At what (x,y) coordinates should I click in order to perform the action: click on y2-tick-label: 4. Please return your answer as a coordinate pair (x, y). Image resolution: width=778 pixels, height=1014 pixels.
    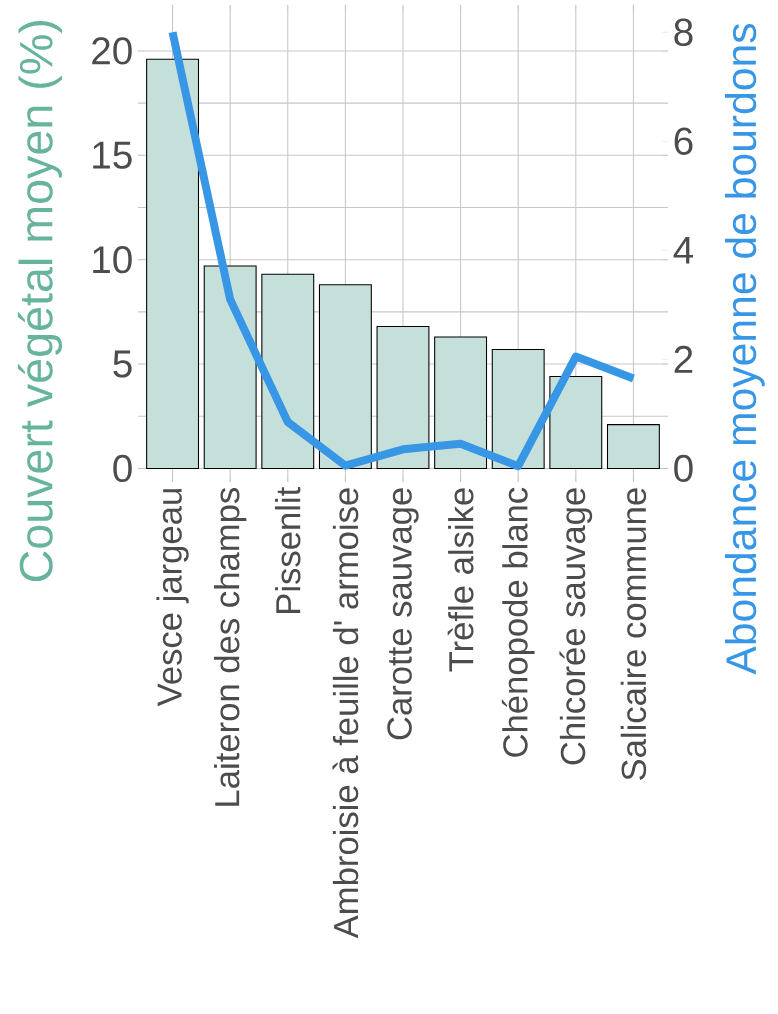
    Looking at the image, I should click on (683, 250).